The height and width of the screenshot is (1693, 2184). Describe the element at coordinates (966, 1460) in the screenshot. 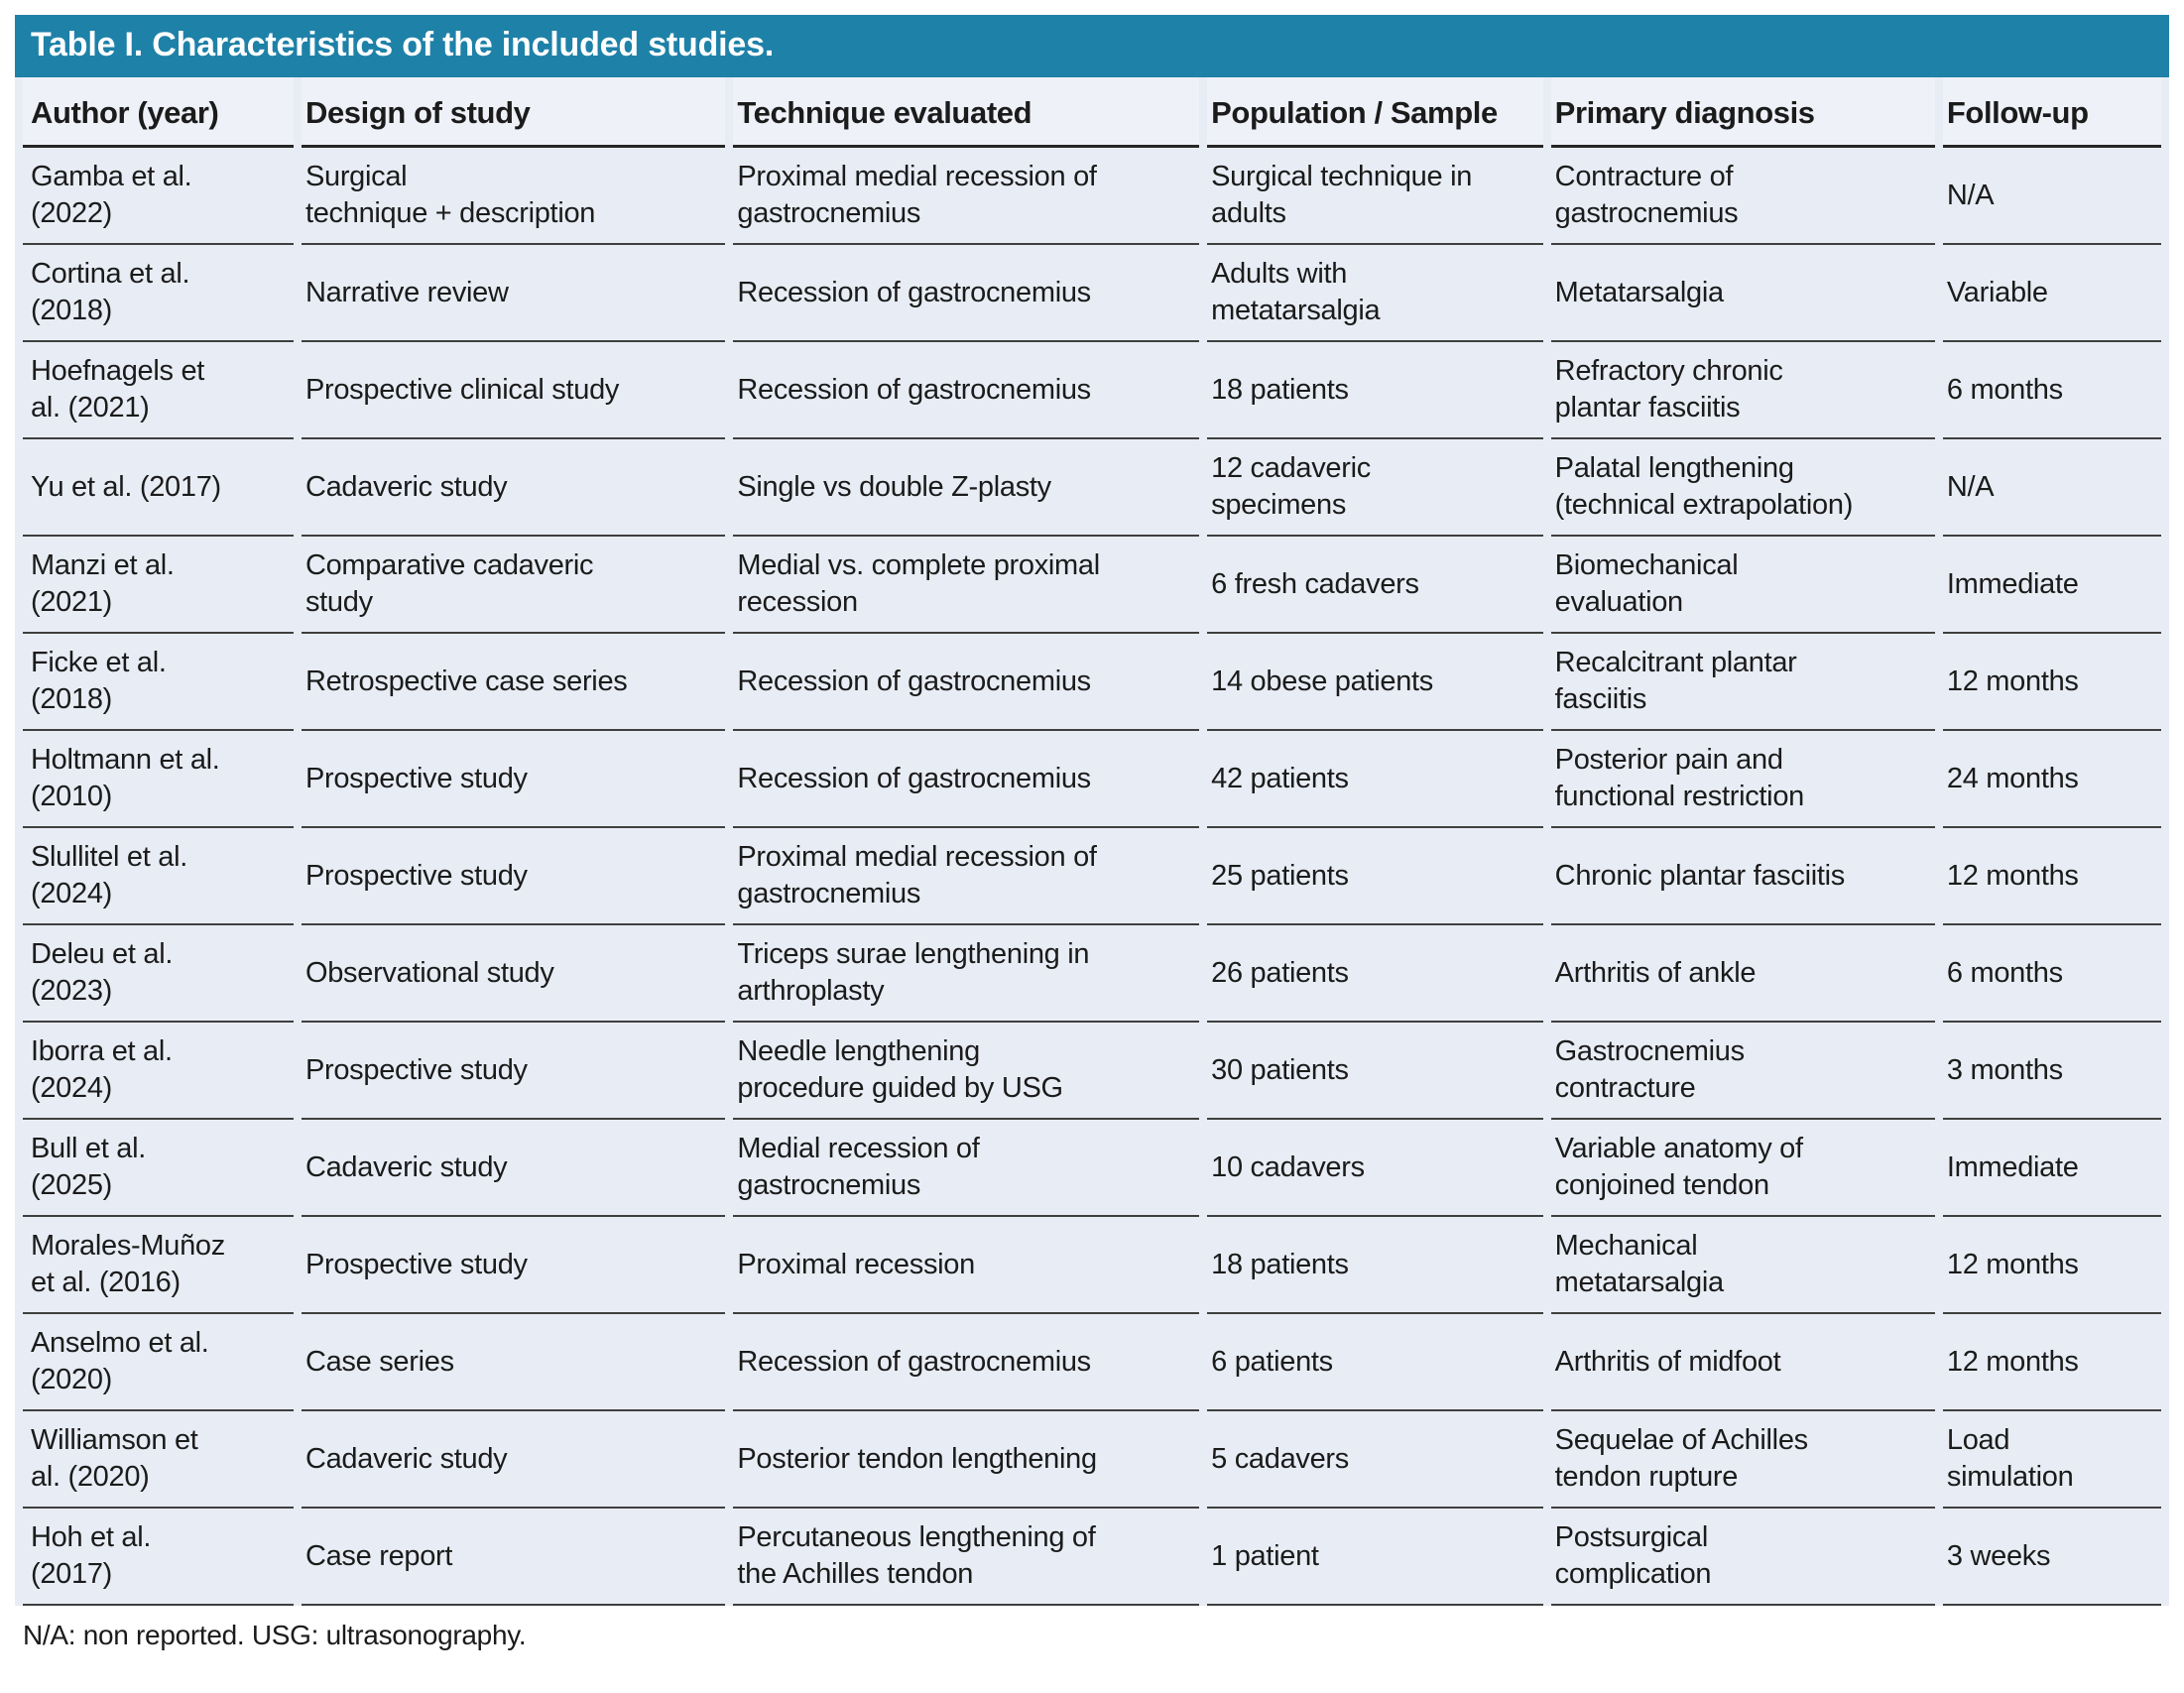

I see `cell-technique: Posterior tendon lengthening` at that location.